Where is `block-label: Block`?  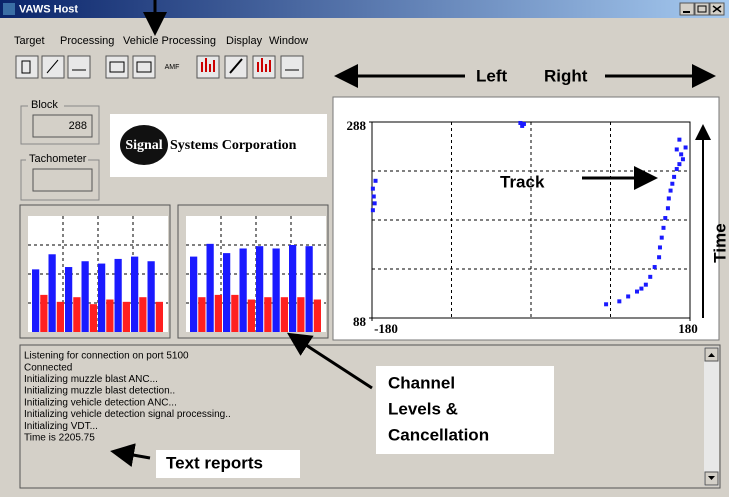
block-label: Block is located at coordinates (44, 105).